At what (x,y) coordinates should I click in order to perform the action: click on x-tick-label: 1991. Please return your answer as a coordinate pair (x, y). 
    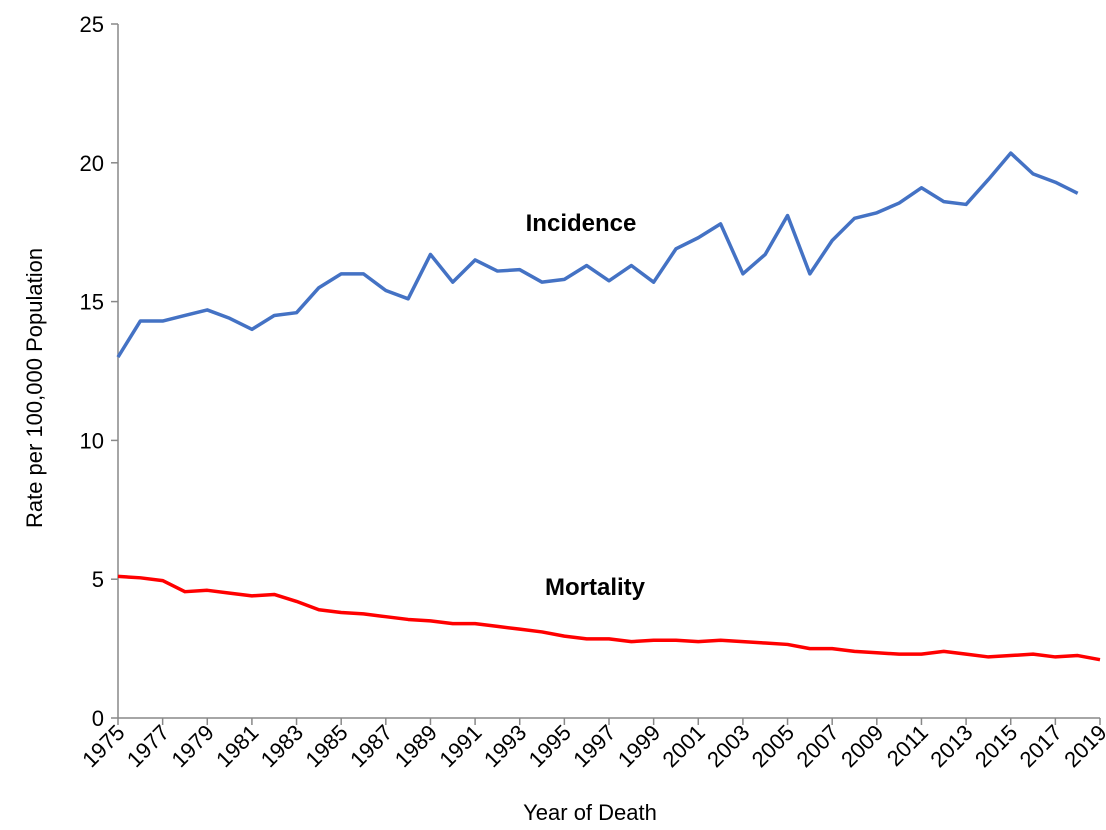
    Looking at the image, I should click on (460, 746).